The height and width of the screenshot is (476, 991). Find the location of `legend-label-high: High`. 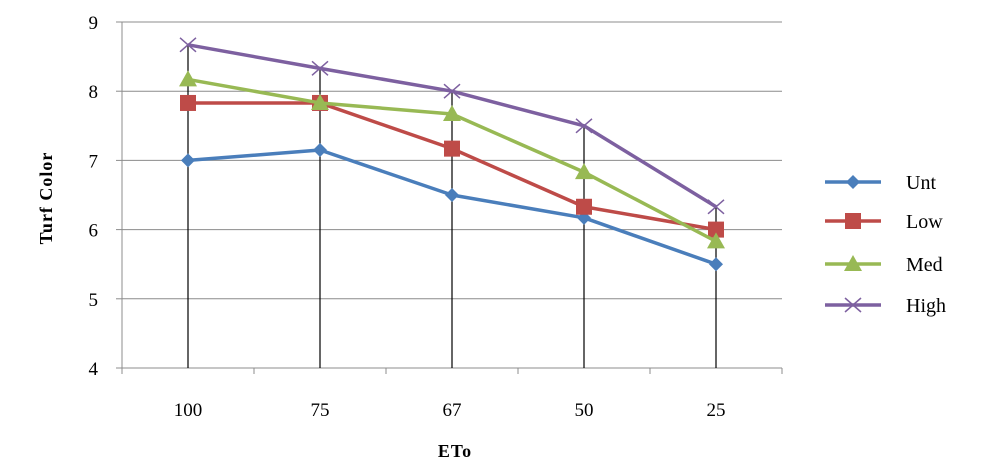

legend-label-high: High is located at coordinates (926, 306).